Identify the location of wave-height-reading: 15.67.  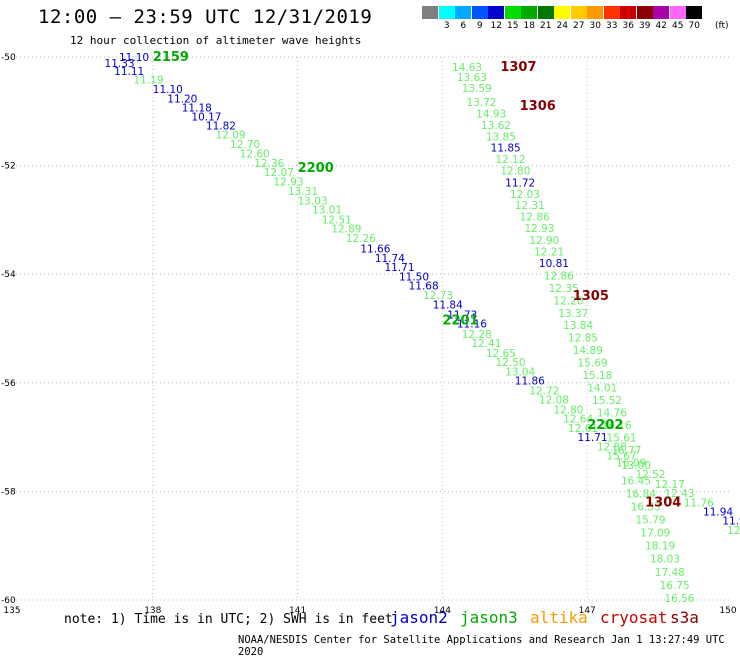
(622, 457).